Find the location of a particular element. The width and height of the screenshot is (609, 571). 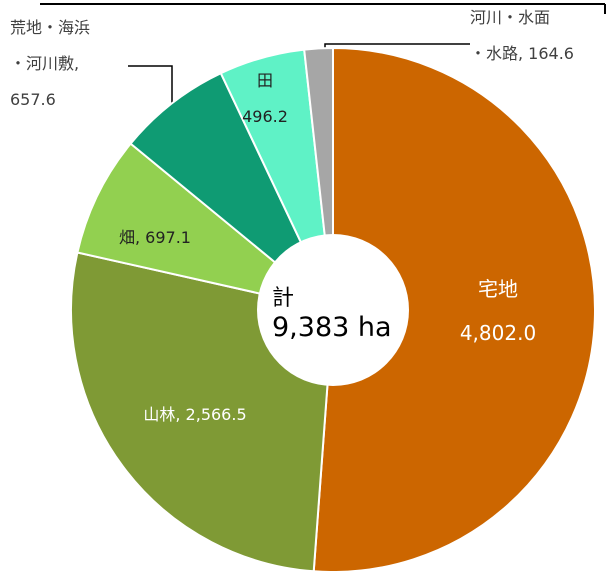

center-title: 計 is located at coordinates (283, 298).